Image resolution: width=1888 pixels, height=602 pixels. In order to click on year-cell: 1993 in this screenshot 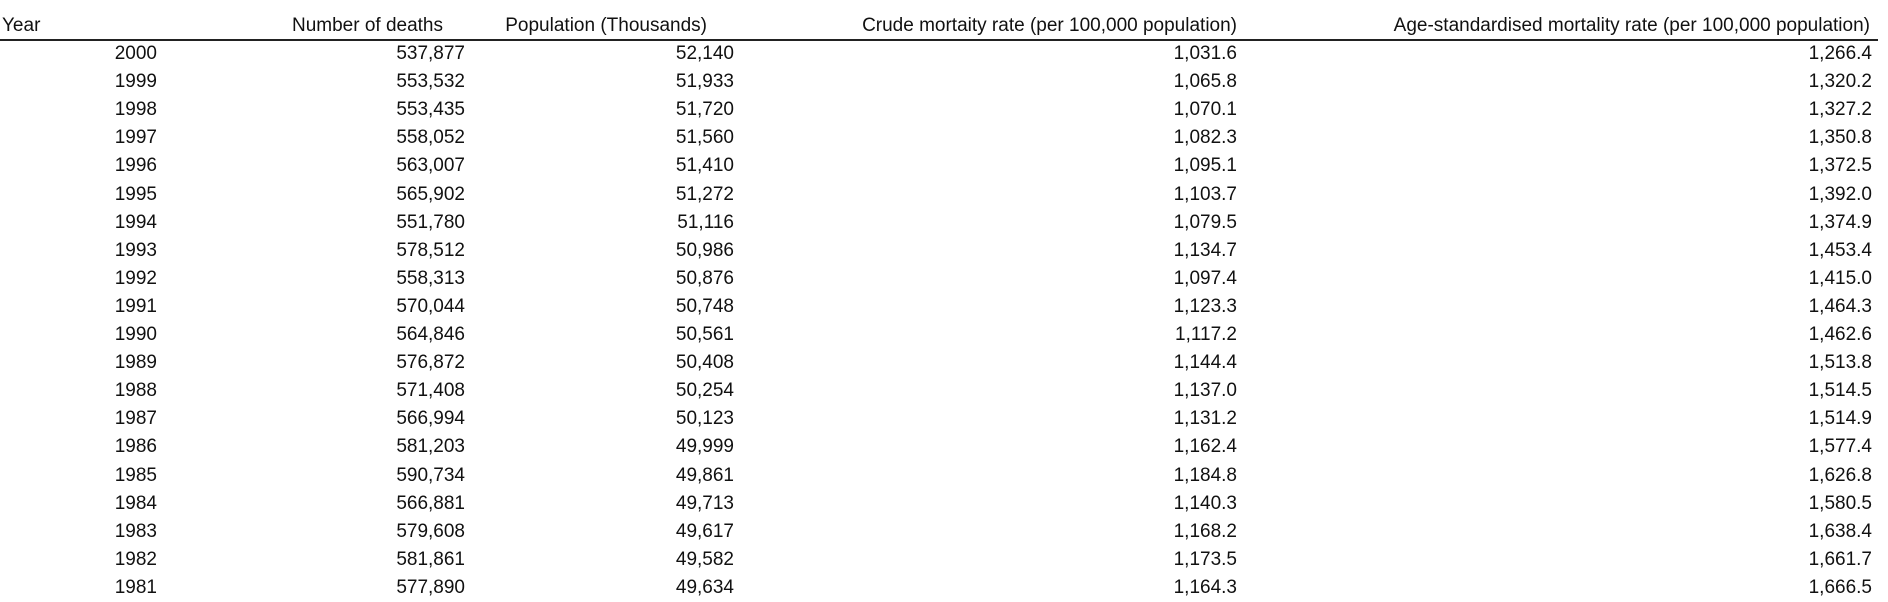, I will do `click(135, 250)`.